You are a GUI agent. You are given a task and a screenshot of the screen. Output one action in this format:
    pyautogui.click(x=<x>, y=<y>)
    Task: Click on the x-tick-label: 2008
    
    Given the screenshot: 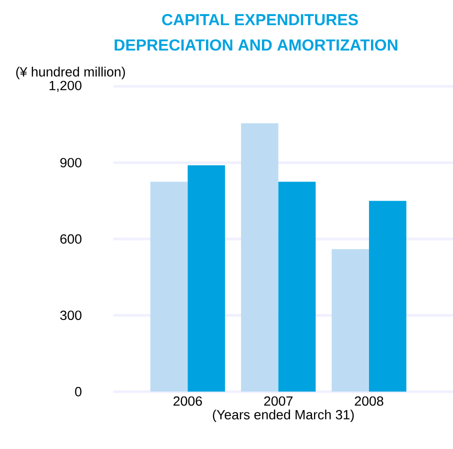 What is the action you would take?
    pyautogui.click(x=369, y=401)
    